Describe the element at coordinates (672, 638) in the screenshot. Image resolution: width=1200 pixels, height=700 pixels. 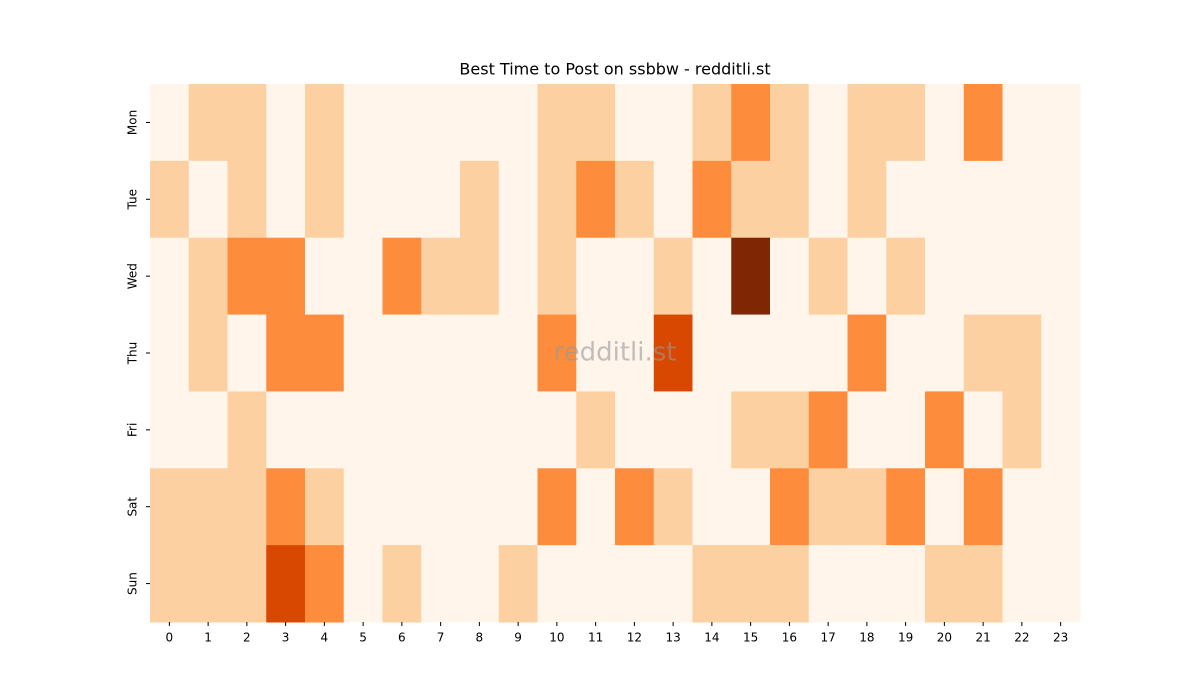
I see `x-tick-label: 13` at that location.